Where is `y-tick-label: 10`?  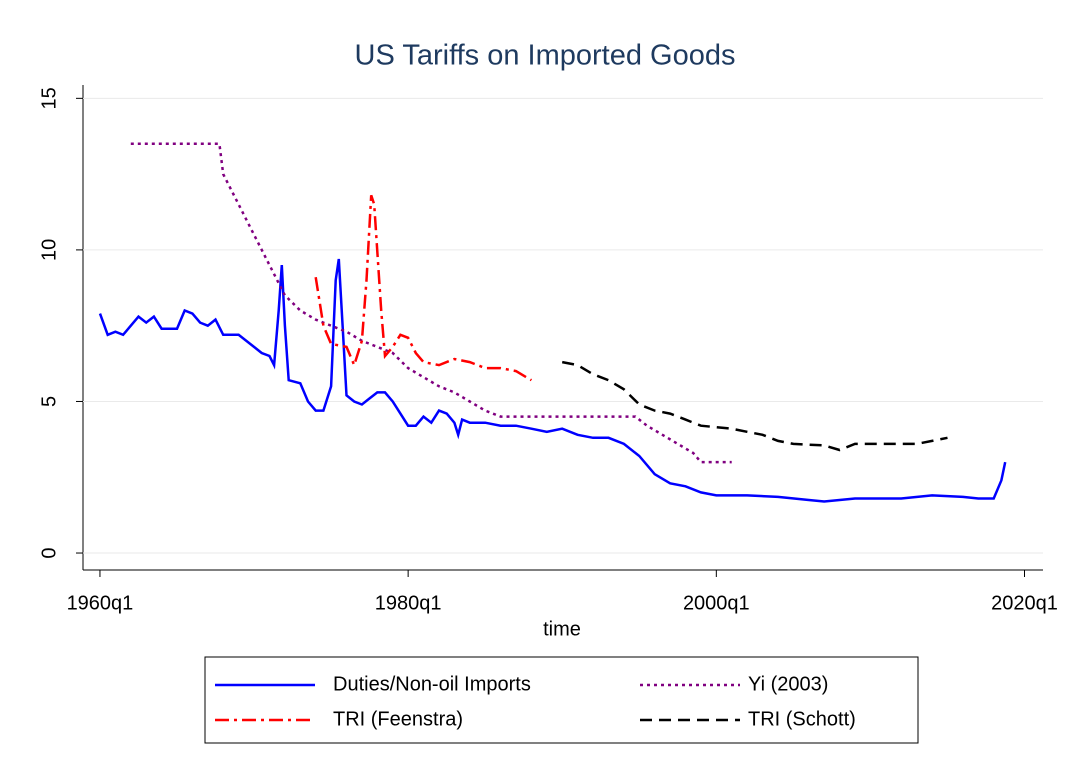
y-tick-label: 10 is located at coordinates (49, 250).